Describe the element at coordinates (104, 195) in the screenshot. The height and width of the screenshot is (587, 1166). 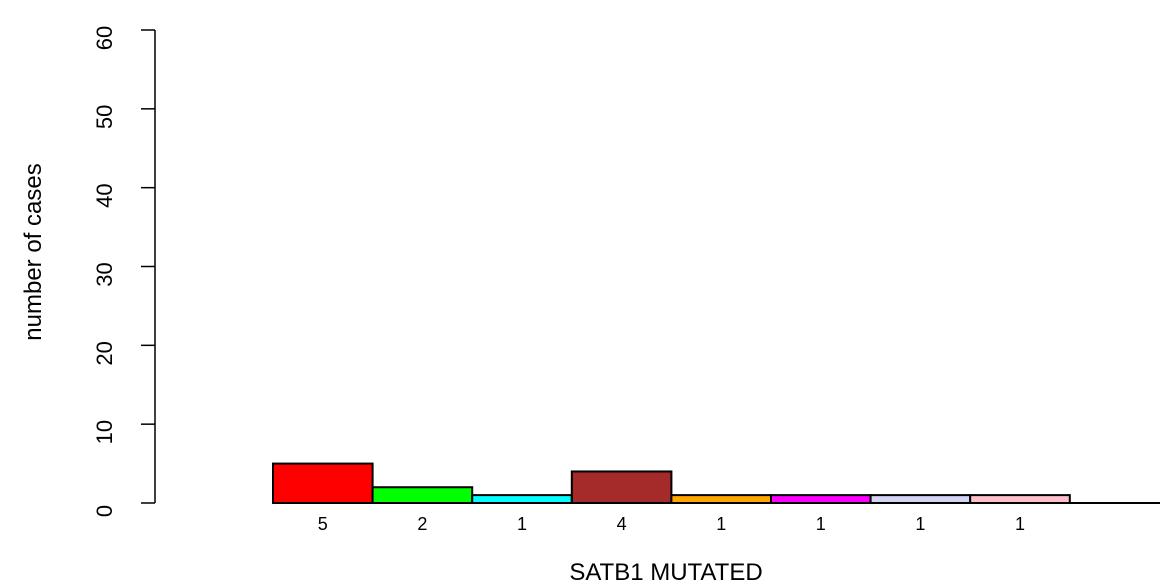
I see `y-tick-label: 40` at that location.